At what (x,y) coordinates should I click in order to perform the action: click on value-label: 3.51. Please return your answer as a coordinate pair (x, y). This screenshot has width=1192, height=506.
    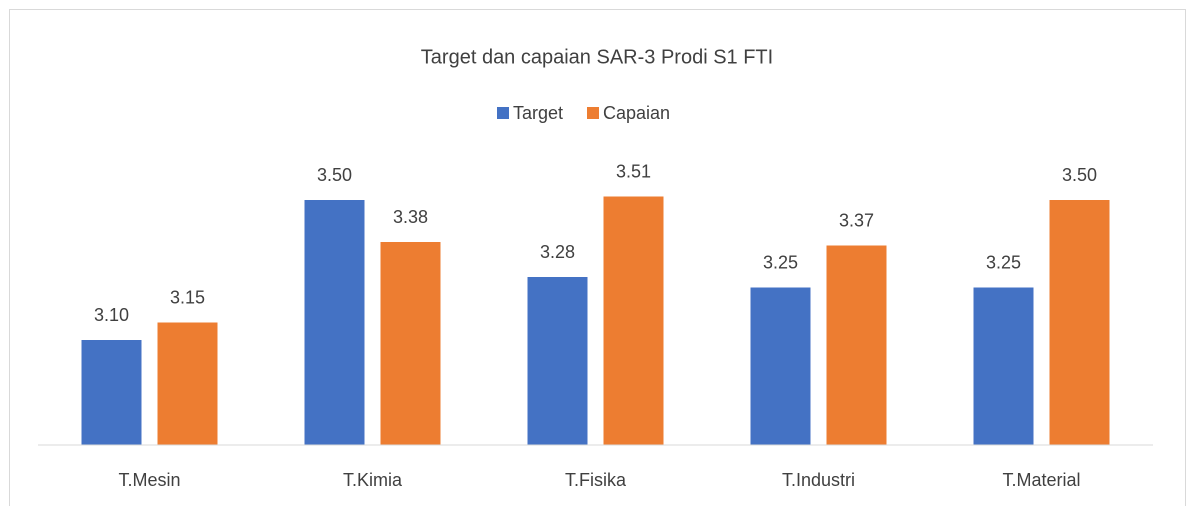
    Looking at the image, I should click on (633, 171).